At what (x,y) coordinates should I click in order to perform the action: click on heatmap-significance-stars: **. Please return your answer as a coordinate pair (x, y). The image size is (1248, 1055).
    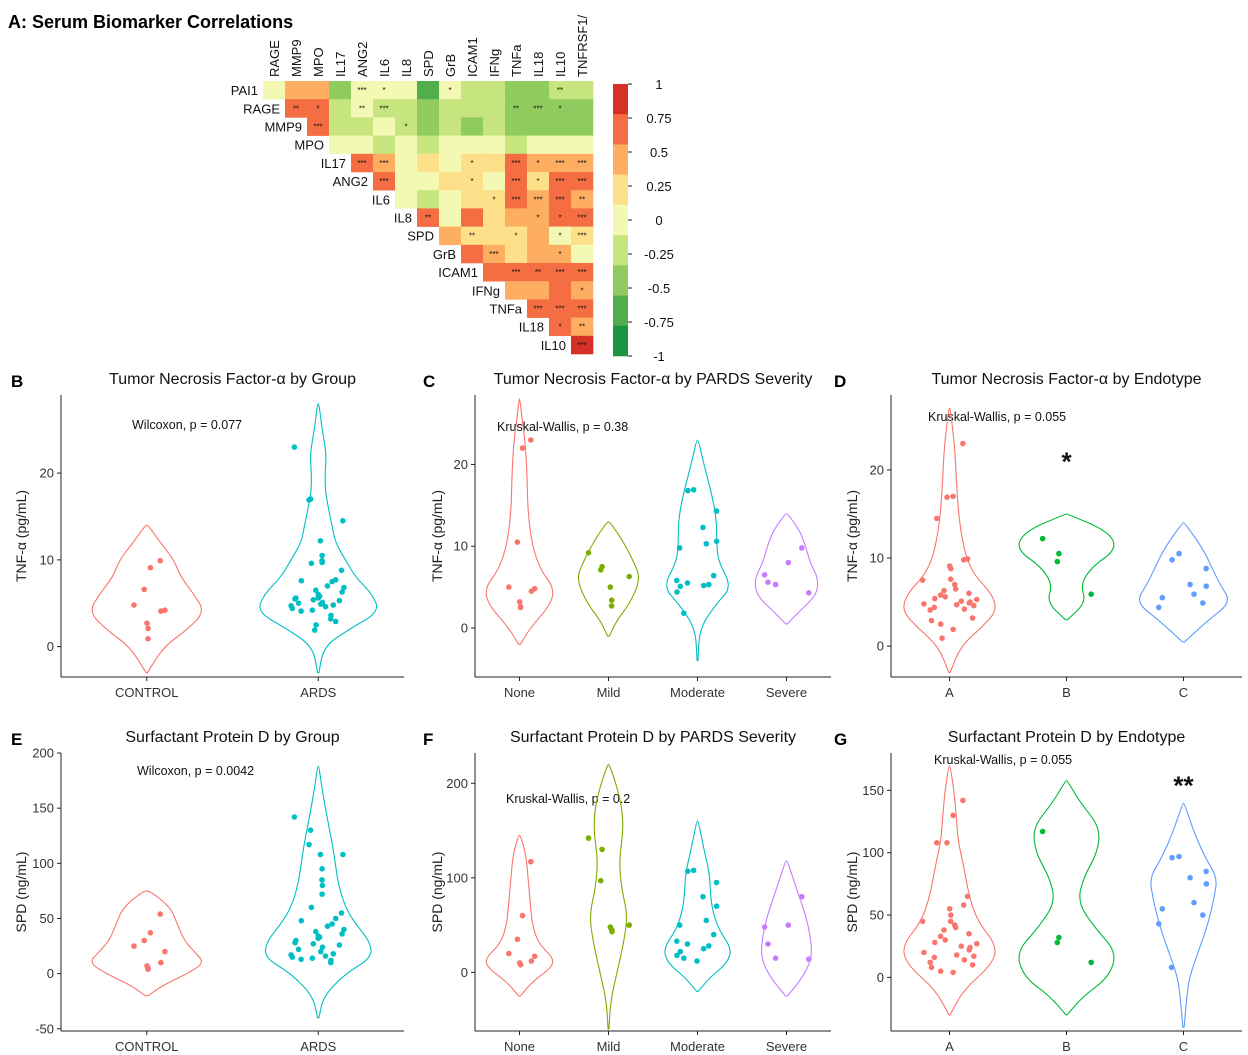
    Looking at the image, I should click on (582, 327).